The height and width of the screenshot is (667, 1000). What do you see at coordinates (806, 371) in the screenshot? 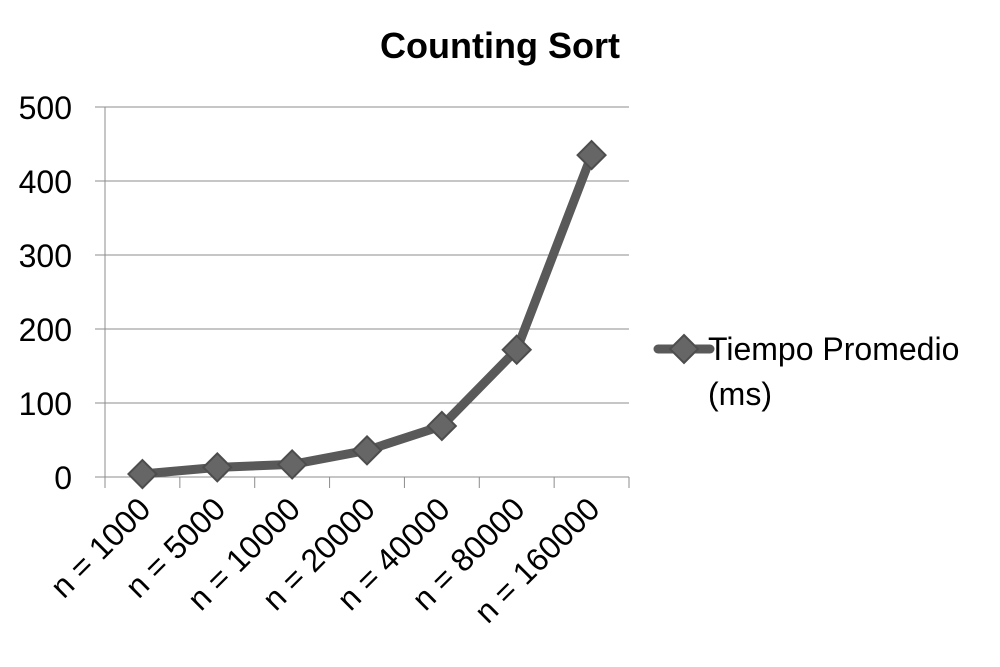
I see `legend: Tiempo Promedio (ms)` at bounding box center [806, 371].